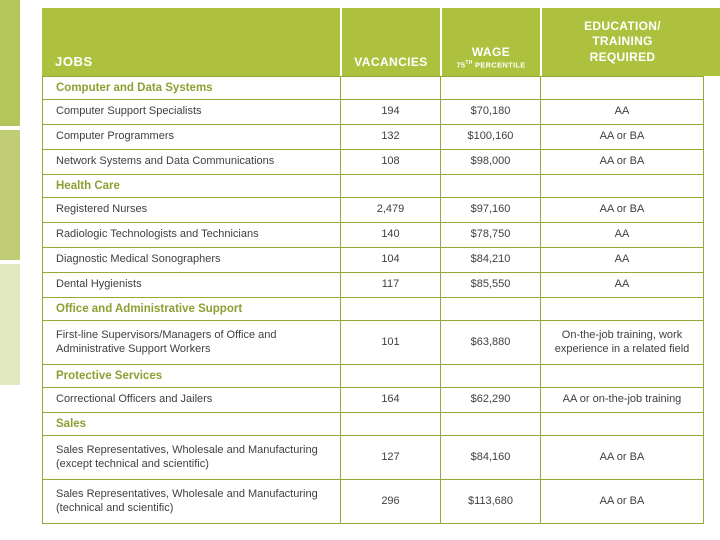 Image resolution: width=720 pixels, height=540 pixels. I want to click on job-cell: Computer Programmers, so click(191, 137).